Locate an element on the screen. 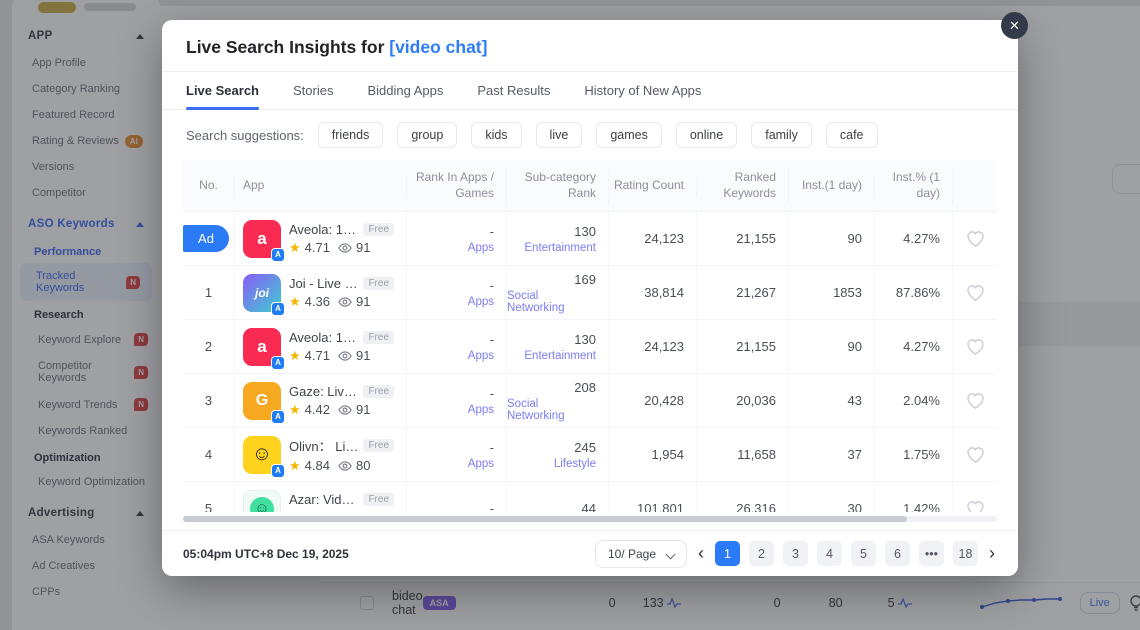 Image resolution: width=1140 pixels, height=630 pixels. app-cell: Gaze: Live ... Free 4.42 91 is located at coordinates (321, 400).